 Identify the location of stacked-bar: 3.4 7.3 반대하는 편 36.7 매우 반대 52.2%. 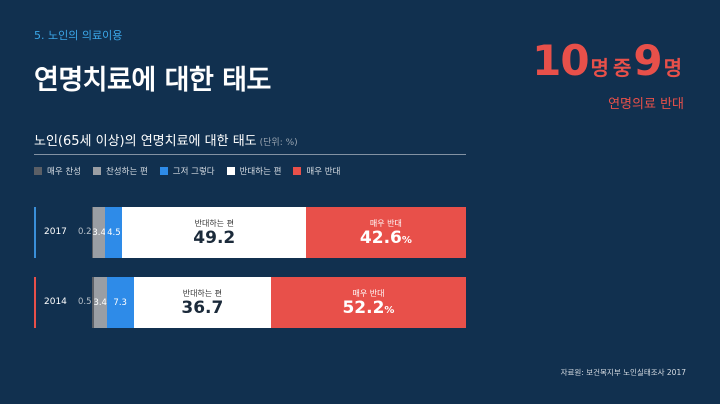
(279, 302).